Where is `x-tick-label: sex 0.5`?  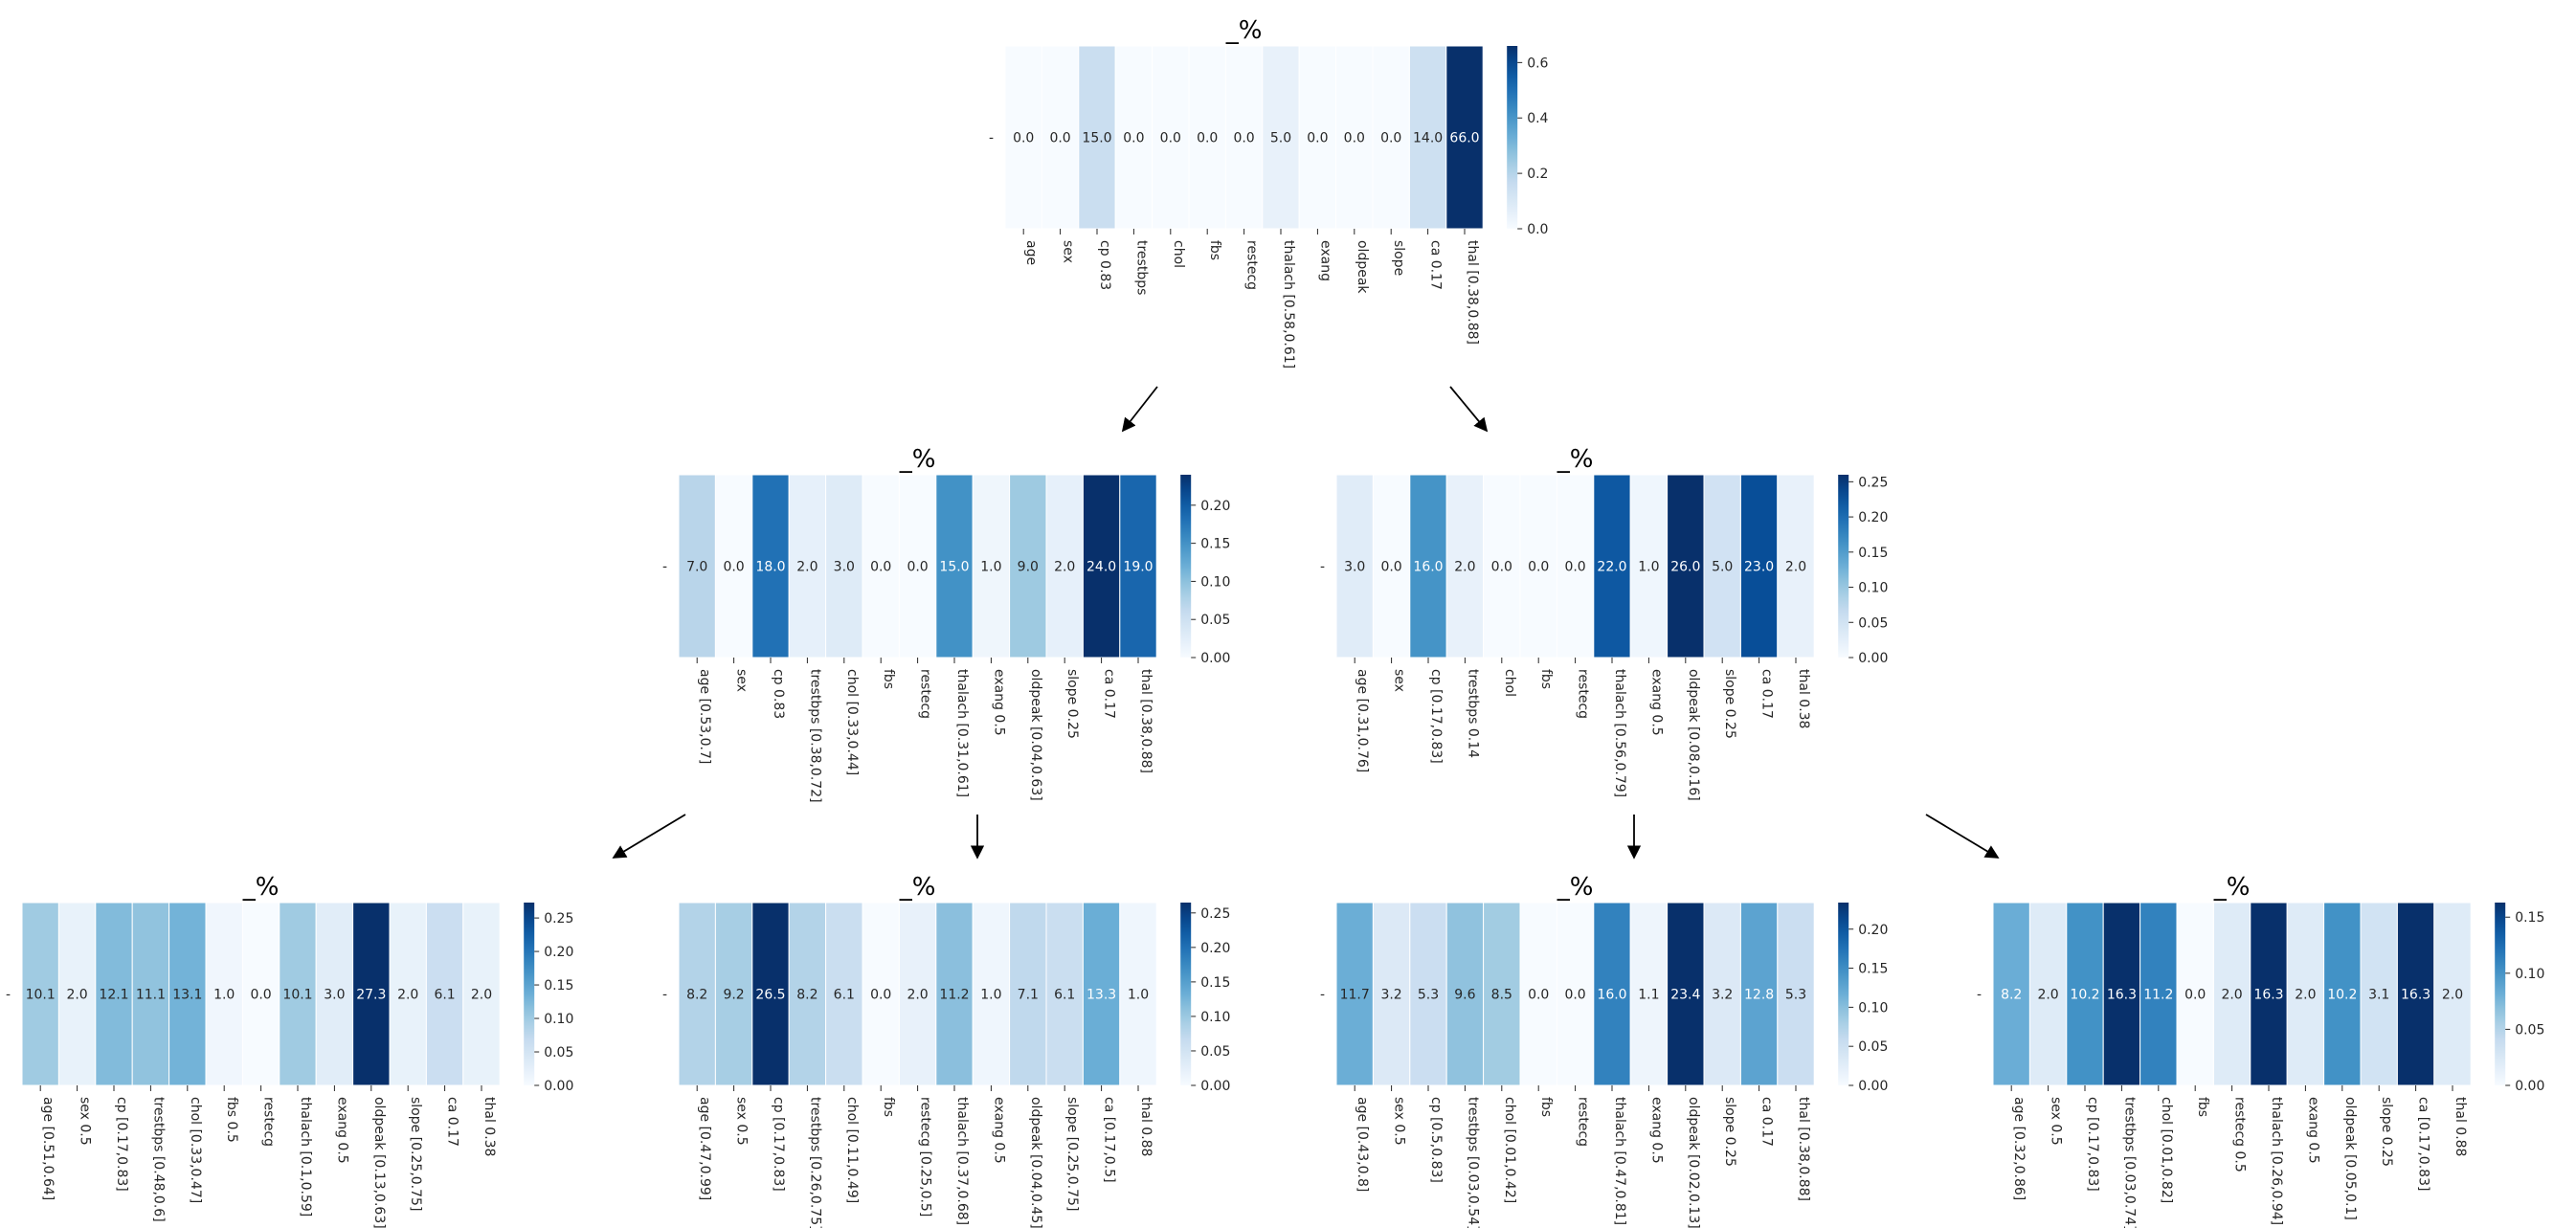
x-tick-label: sex 0.5 is located at coordinates (2056, 1121).